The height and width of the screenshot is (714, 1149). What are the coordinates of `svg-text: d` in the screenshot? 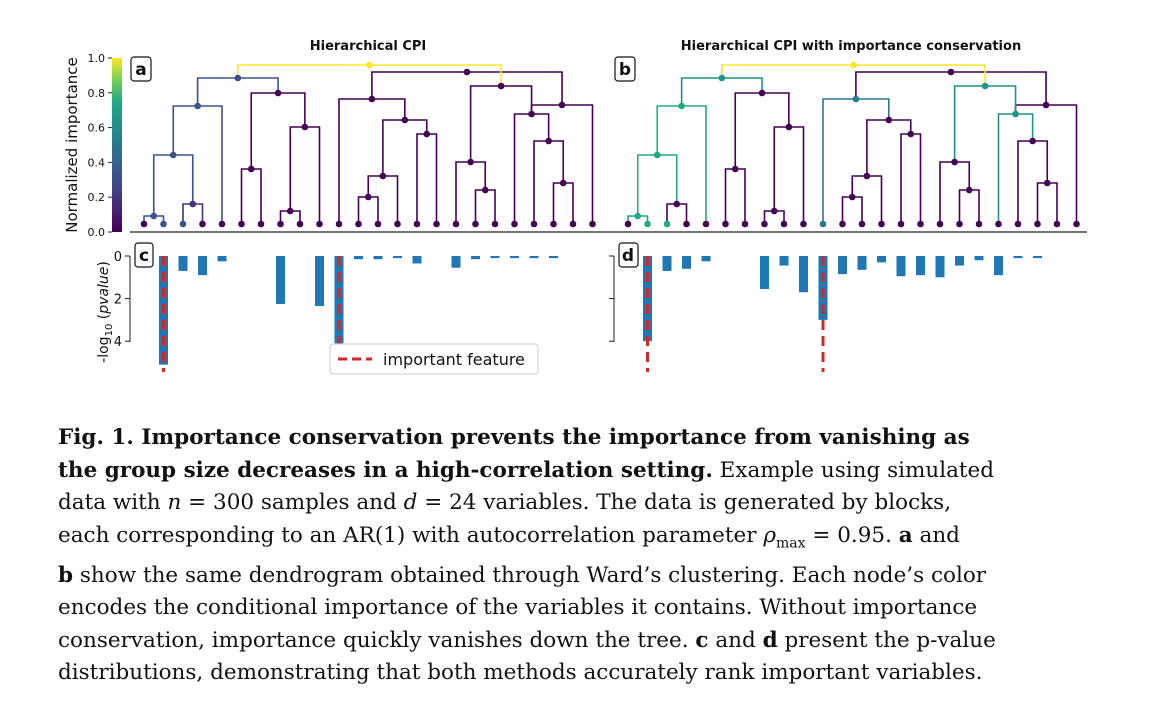 It's located at (628, 256).